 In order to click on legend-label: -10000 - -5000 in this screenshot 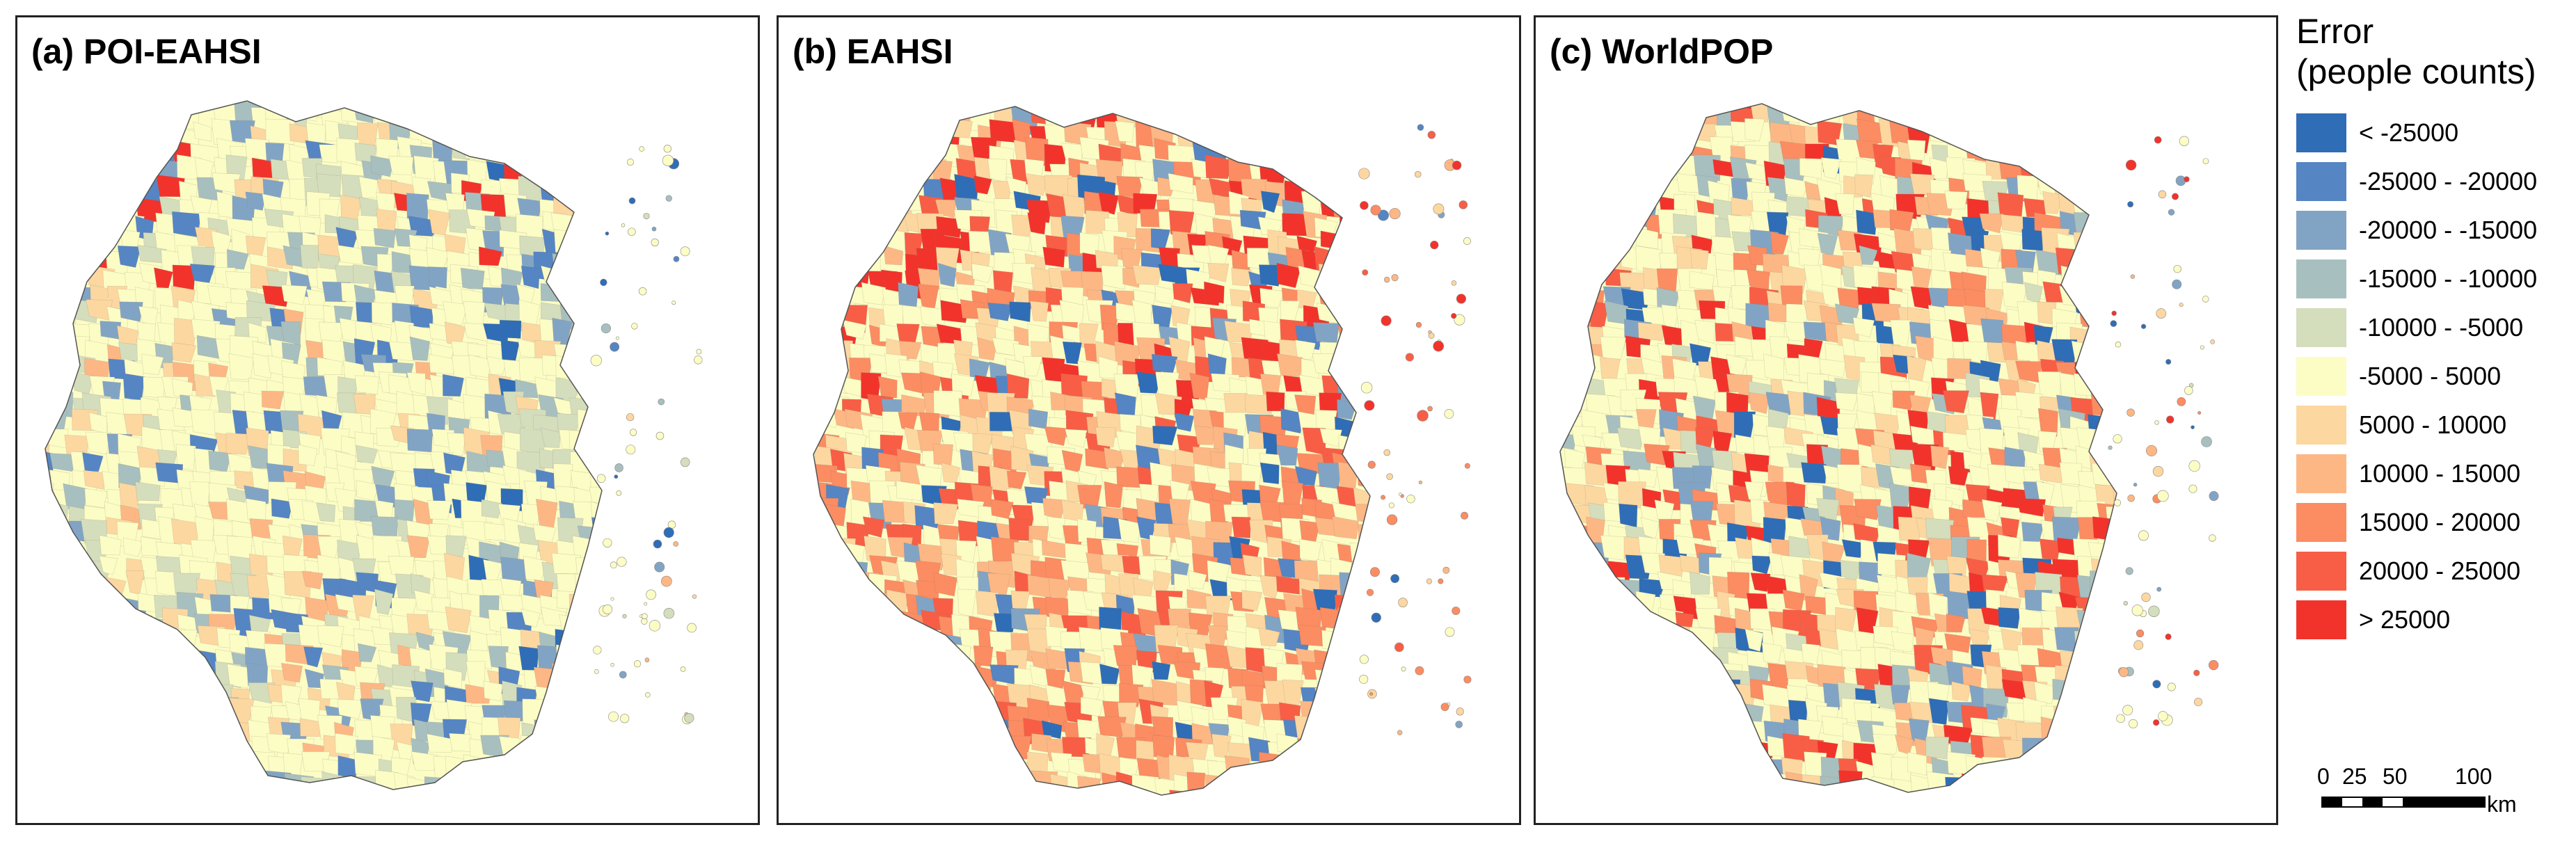, I will do `click(2441, 327)`.